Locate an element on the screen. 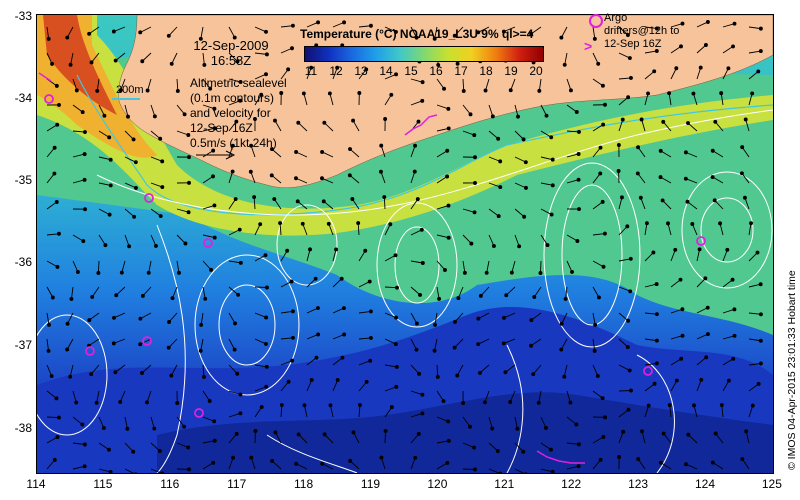  note-line-2: (0.1m contours) is located at coordinates (232, 98).